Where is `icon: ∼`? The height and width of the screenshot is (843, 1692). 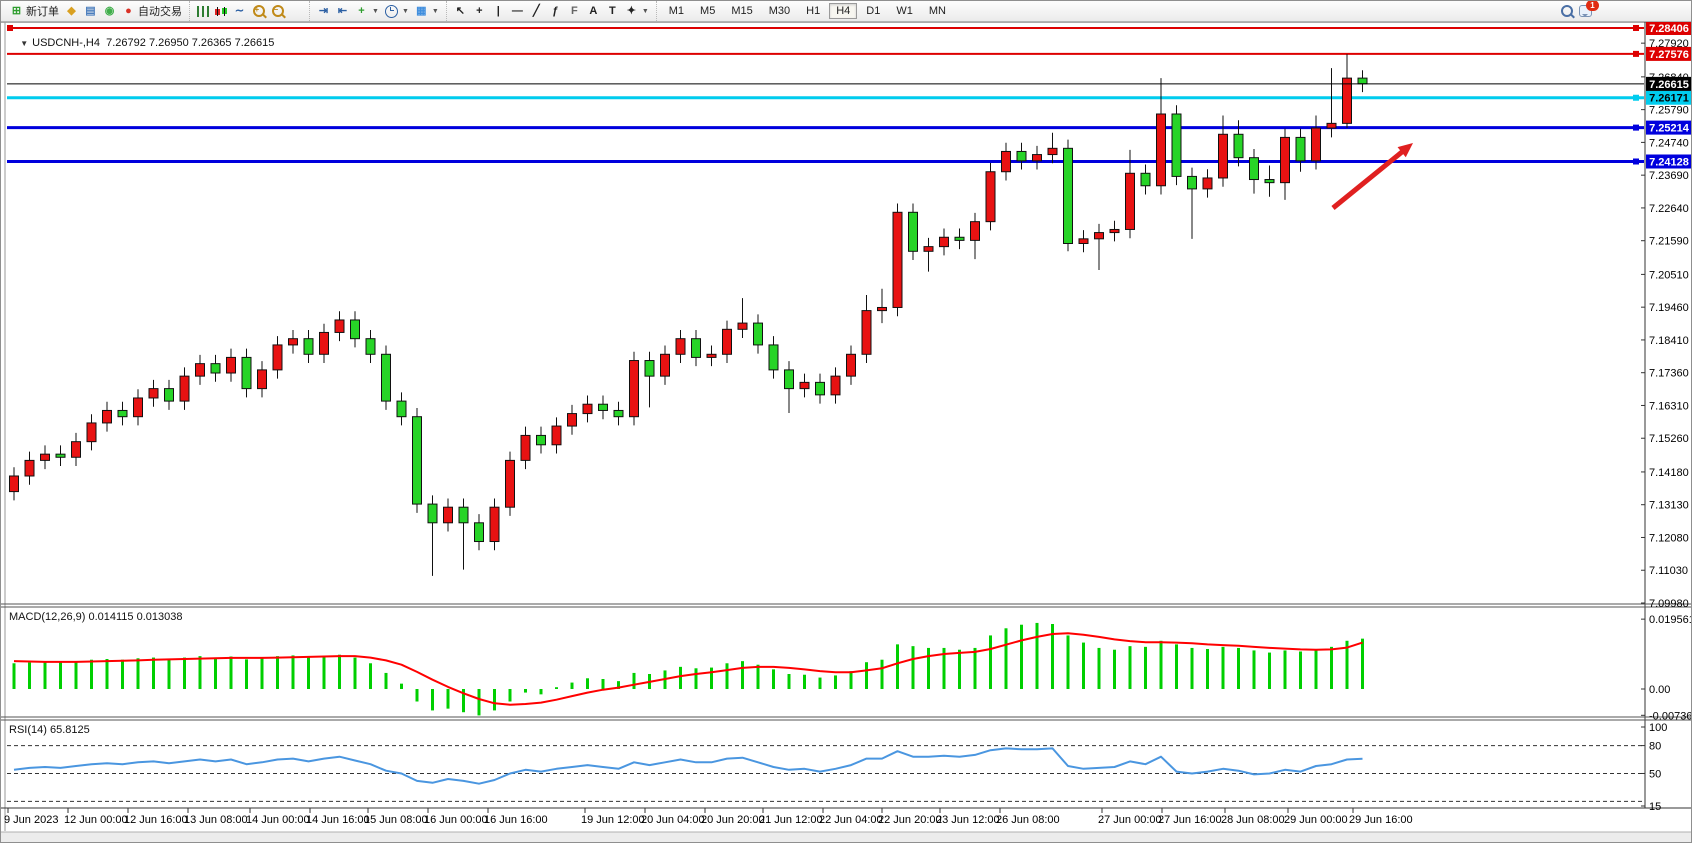
icon: ∼ is located at coordinates (239, 10).